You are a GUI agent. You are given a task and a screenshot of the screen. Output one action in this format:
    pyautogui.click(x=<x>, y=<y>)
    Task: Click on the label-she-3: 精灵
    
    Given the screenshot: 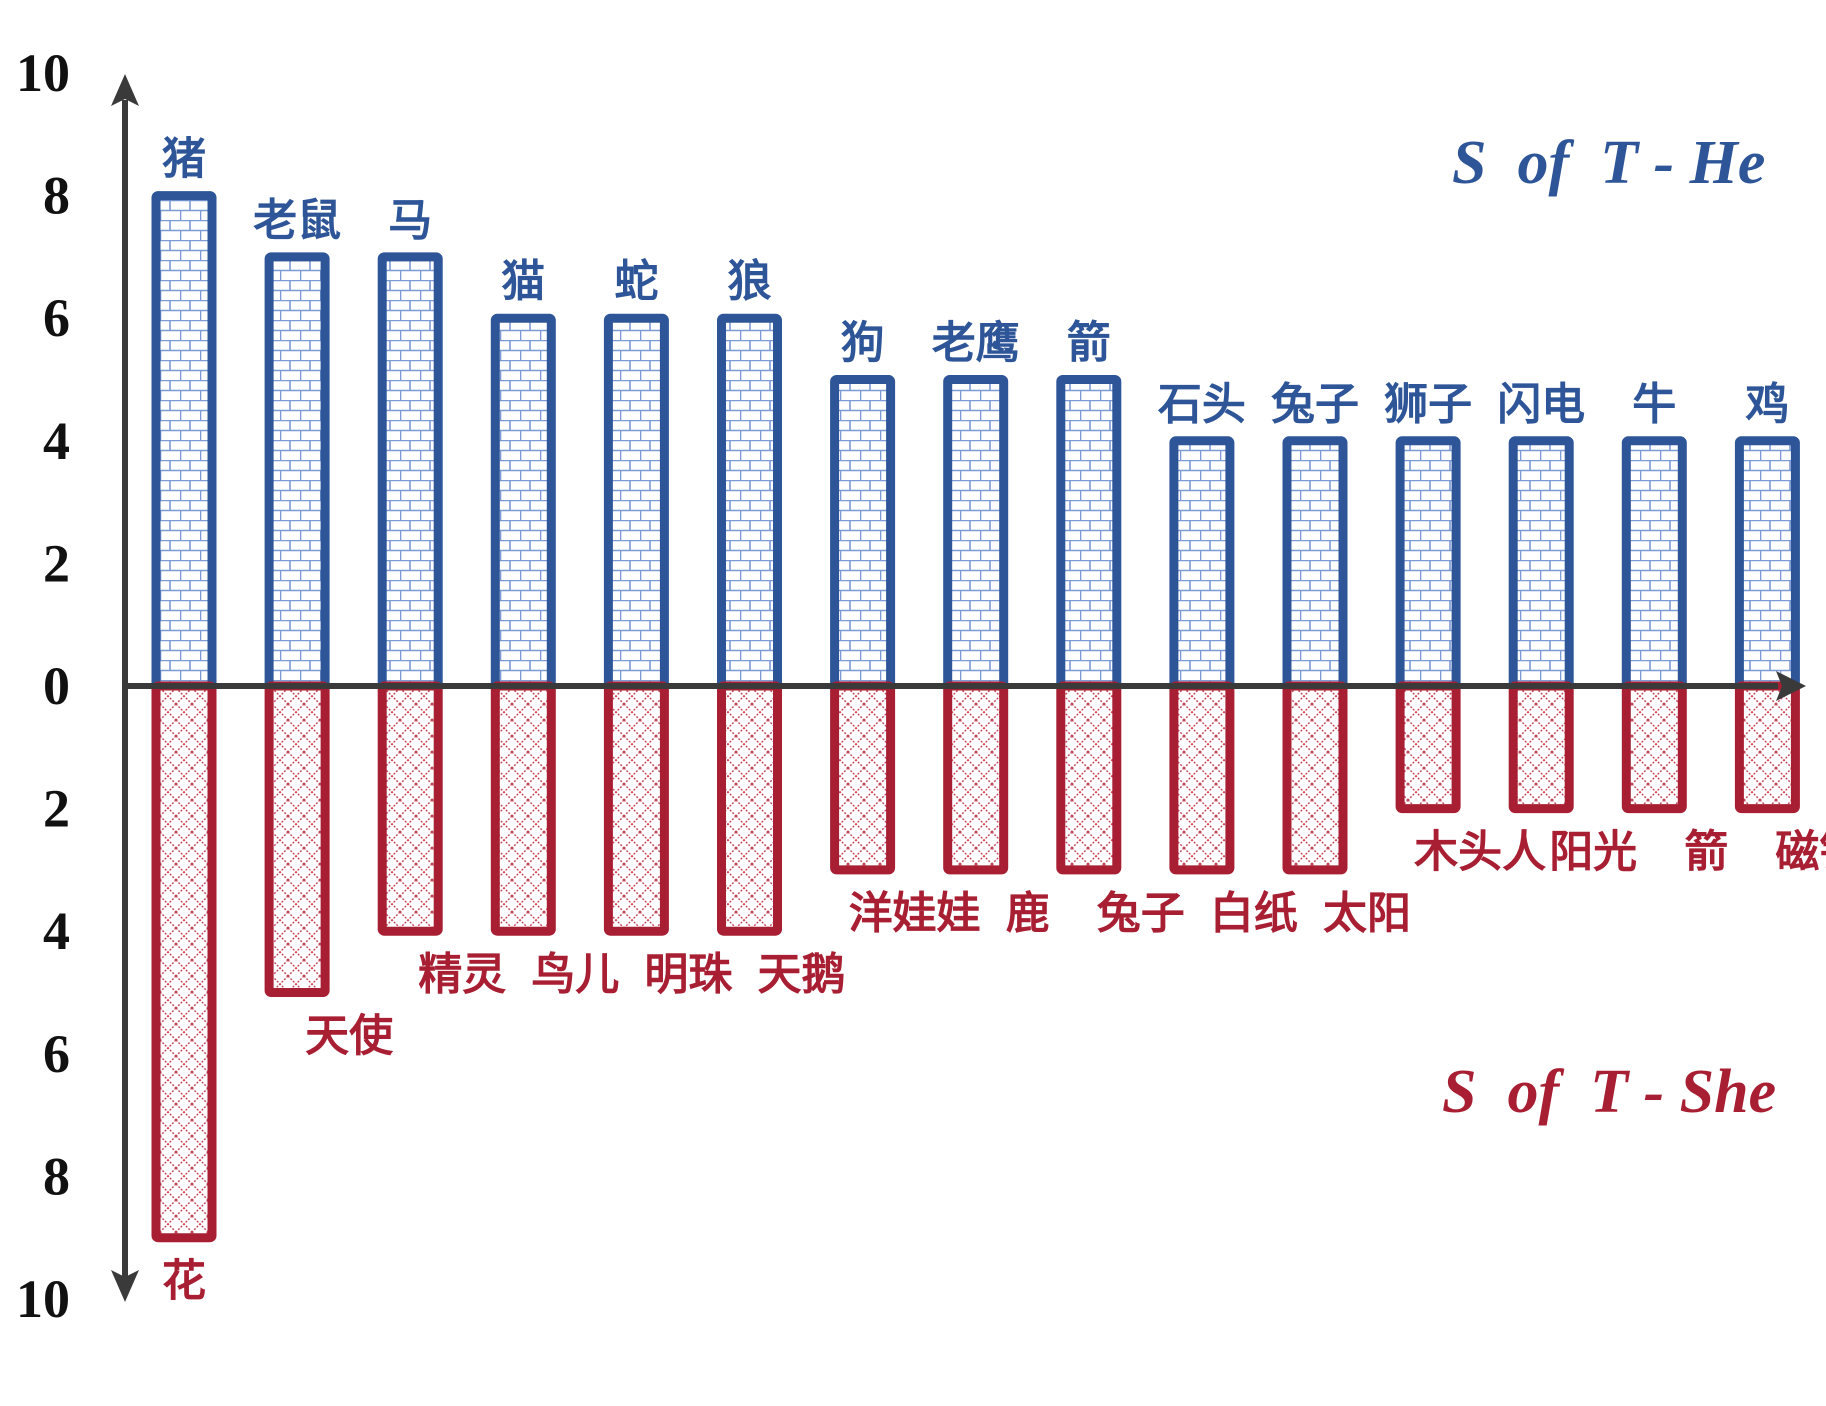 What is the action you would take?
    pyautogui.click(x=462, y=974)
    